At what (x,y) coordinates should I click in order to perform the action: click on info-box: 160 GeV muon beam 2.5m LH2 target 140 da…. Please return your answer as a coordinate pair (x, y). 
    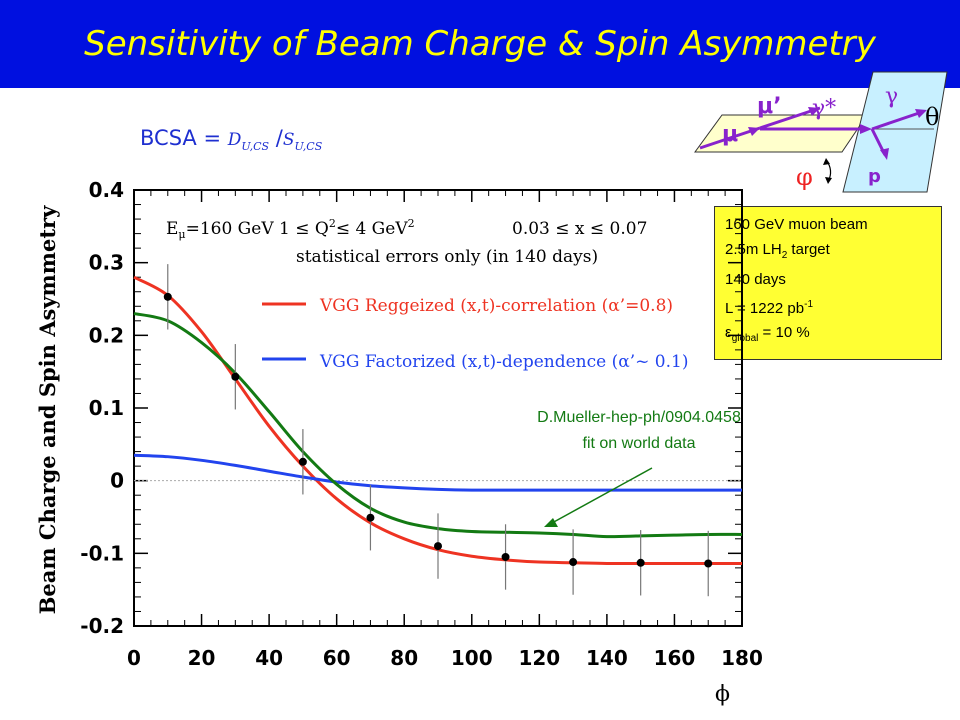
    Looking at the image, I should click on (828, 283).